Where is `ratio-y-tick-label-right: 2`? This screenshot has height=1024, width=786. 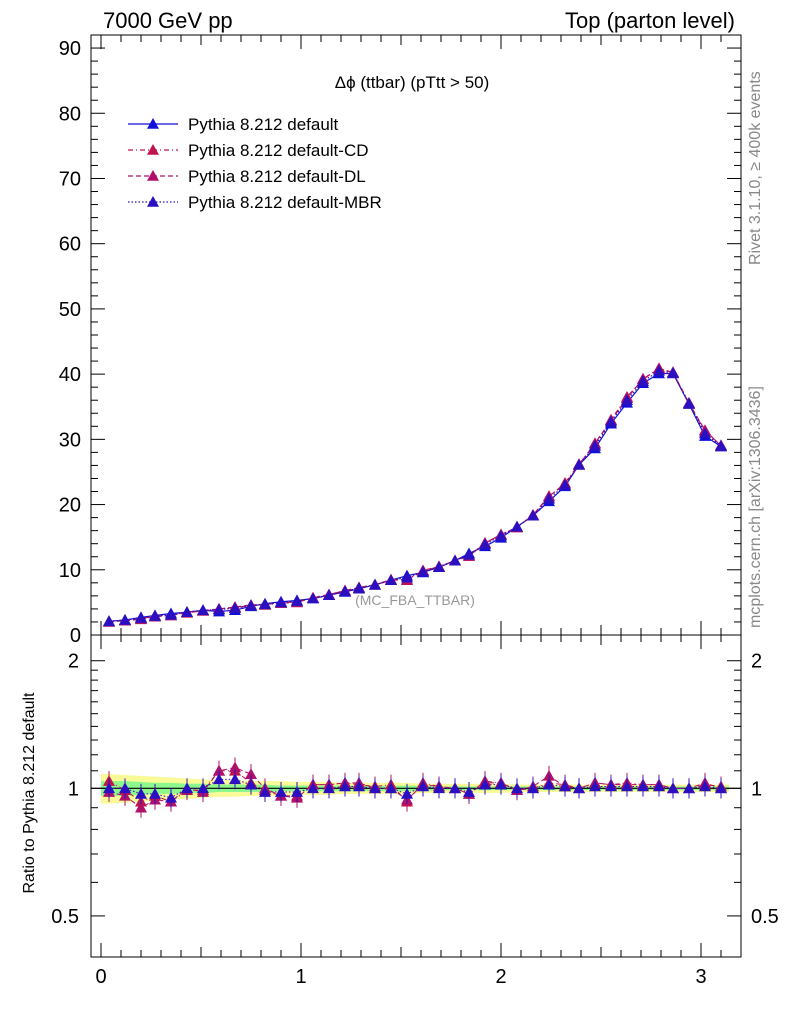 ratio-y-tick-label-right: 2 is located at coordinates (756, 662).